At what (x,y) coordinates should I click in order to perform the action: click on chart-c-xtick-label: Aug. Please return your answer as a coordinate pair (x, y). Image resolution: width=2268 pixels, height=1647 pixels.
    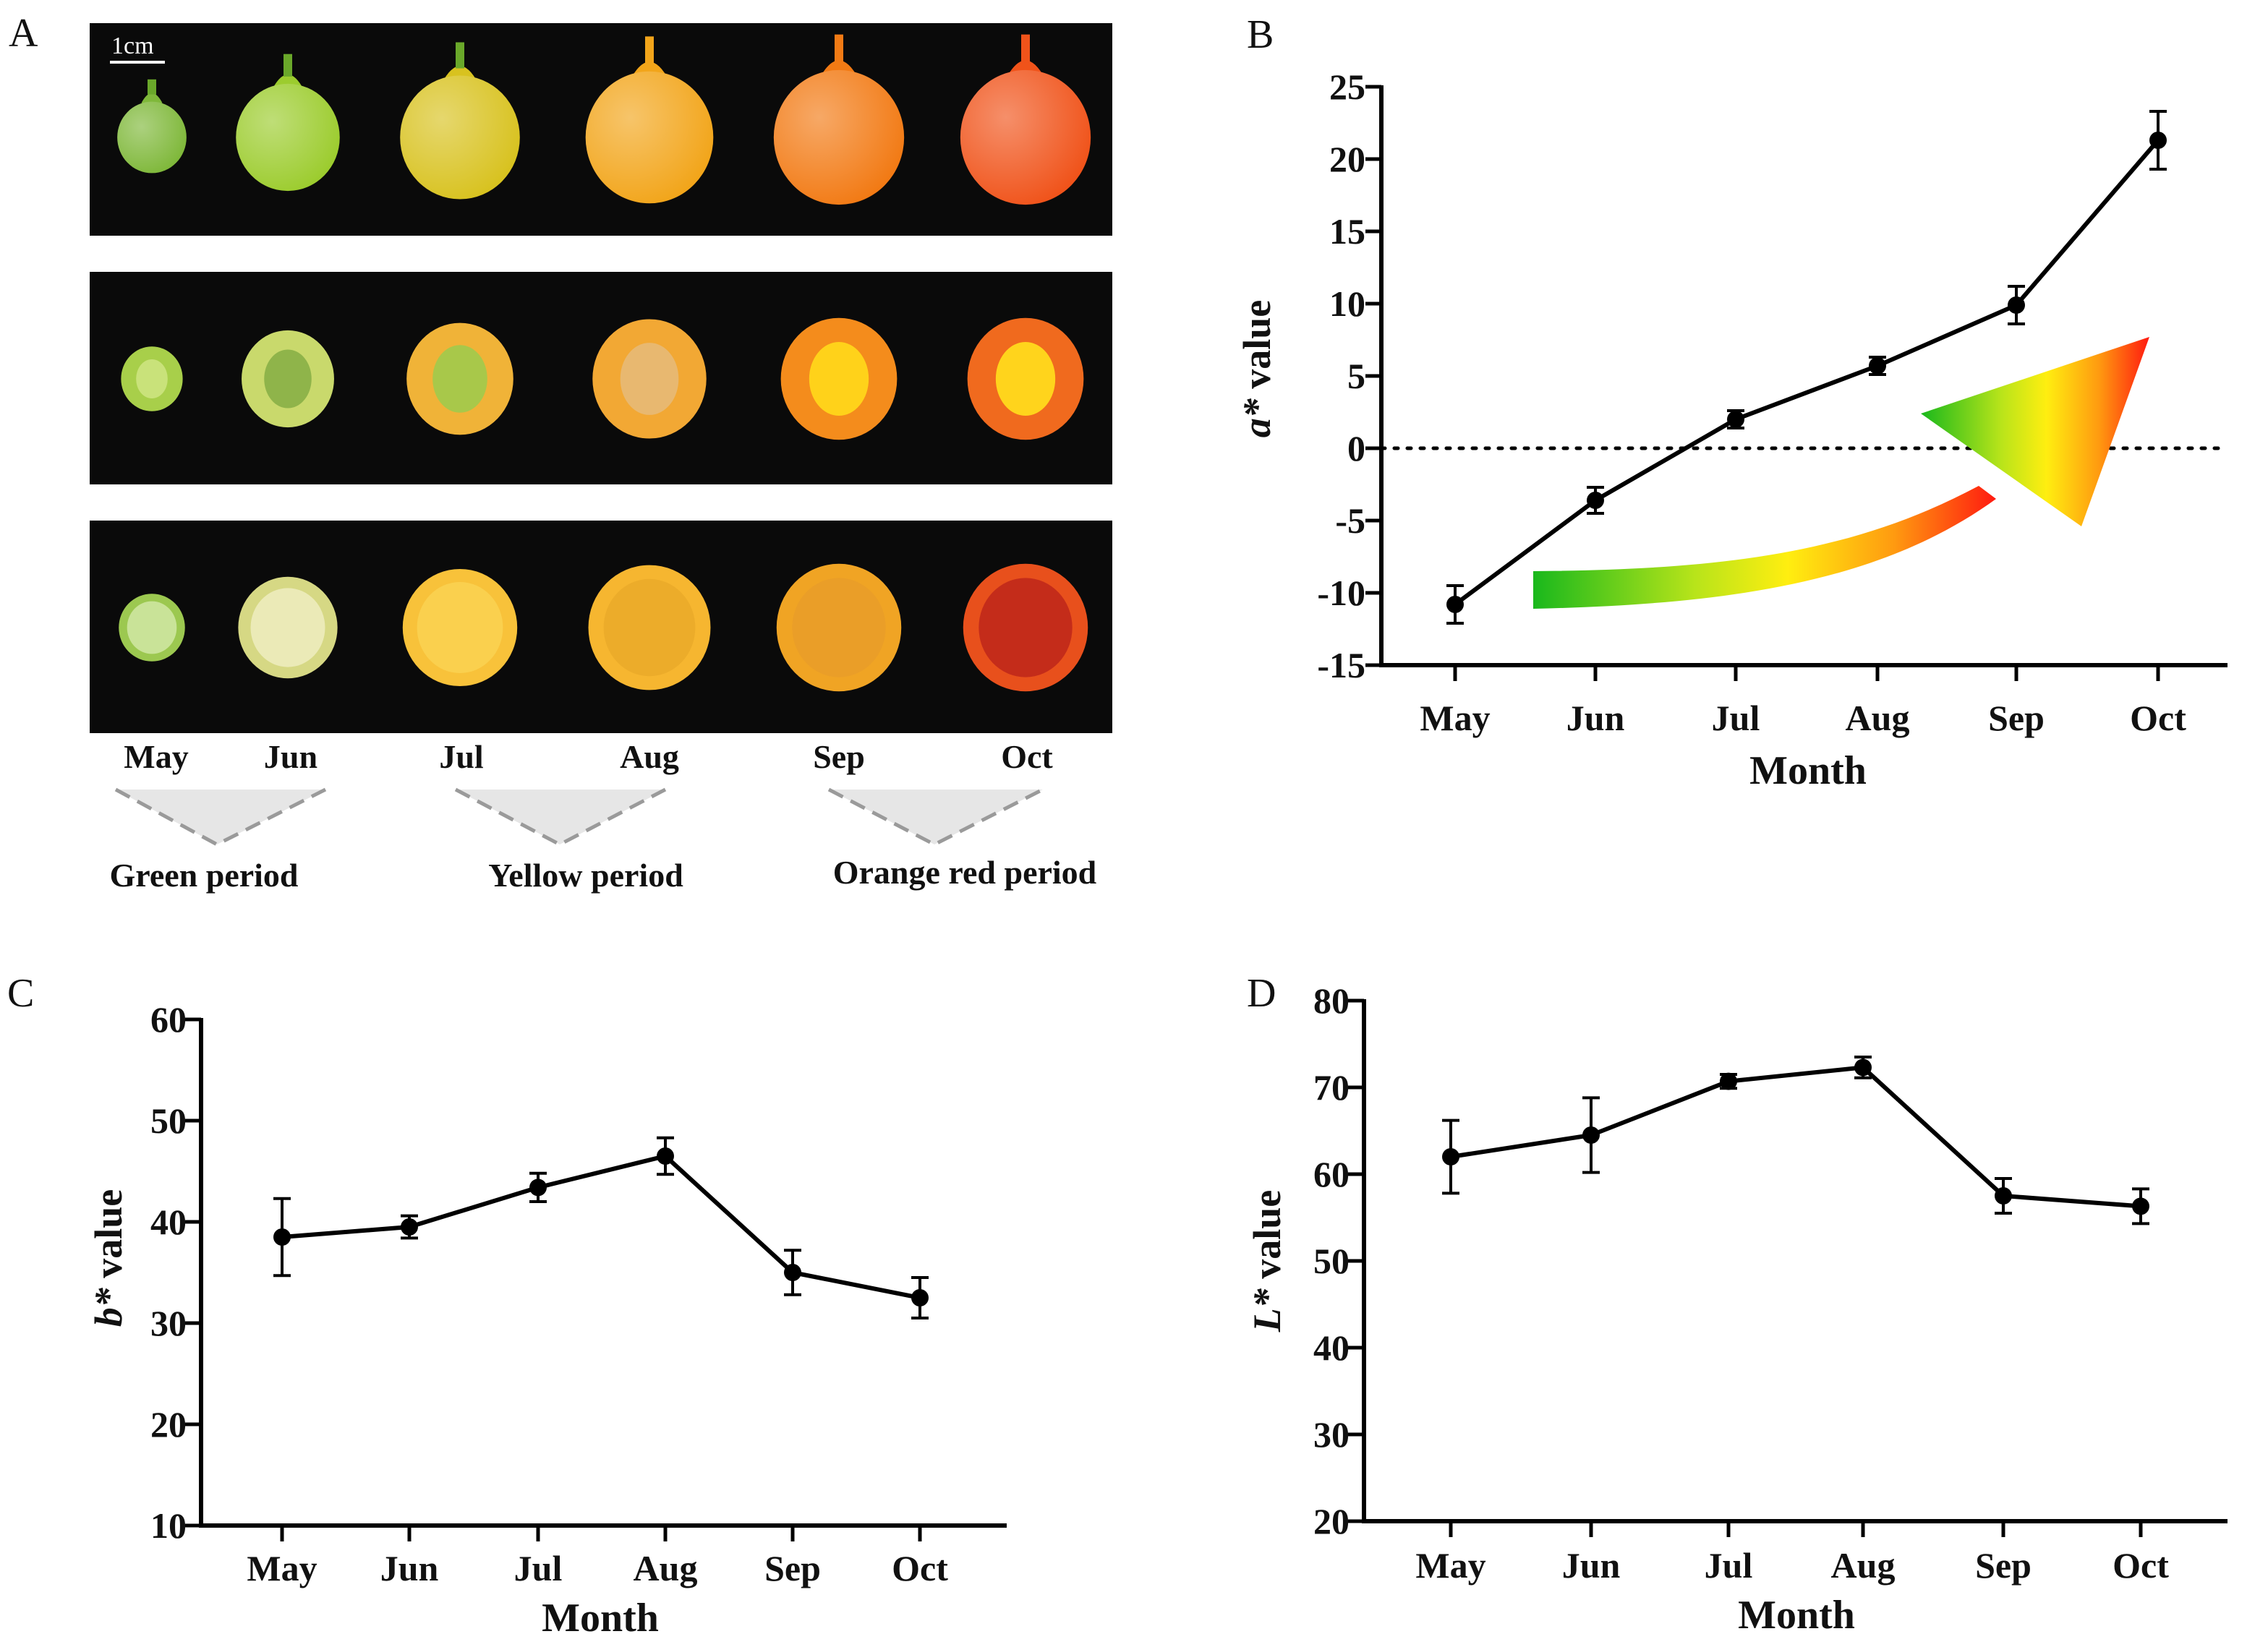
    Looking at the image, I should click on (666, 1568).